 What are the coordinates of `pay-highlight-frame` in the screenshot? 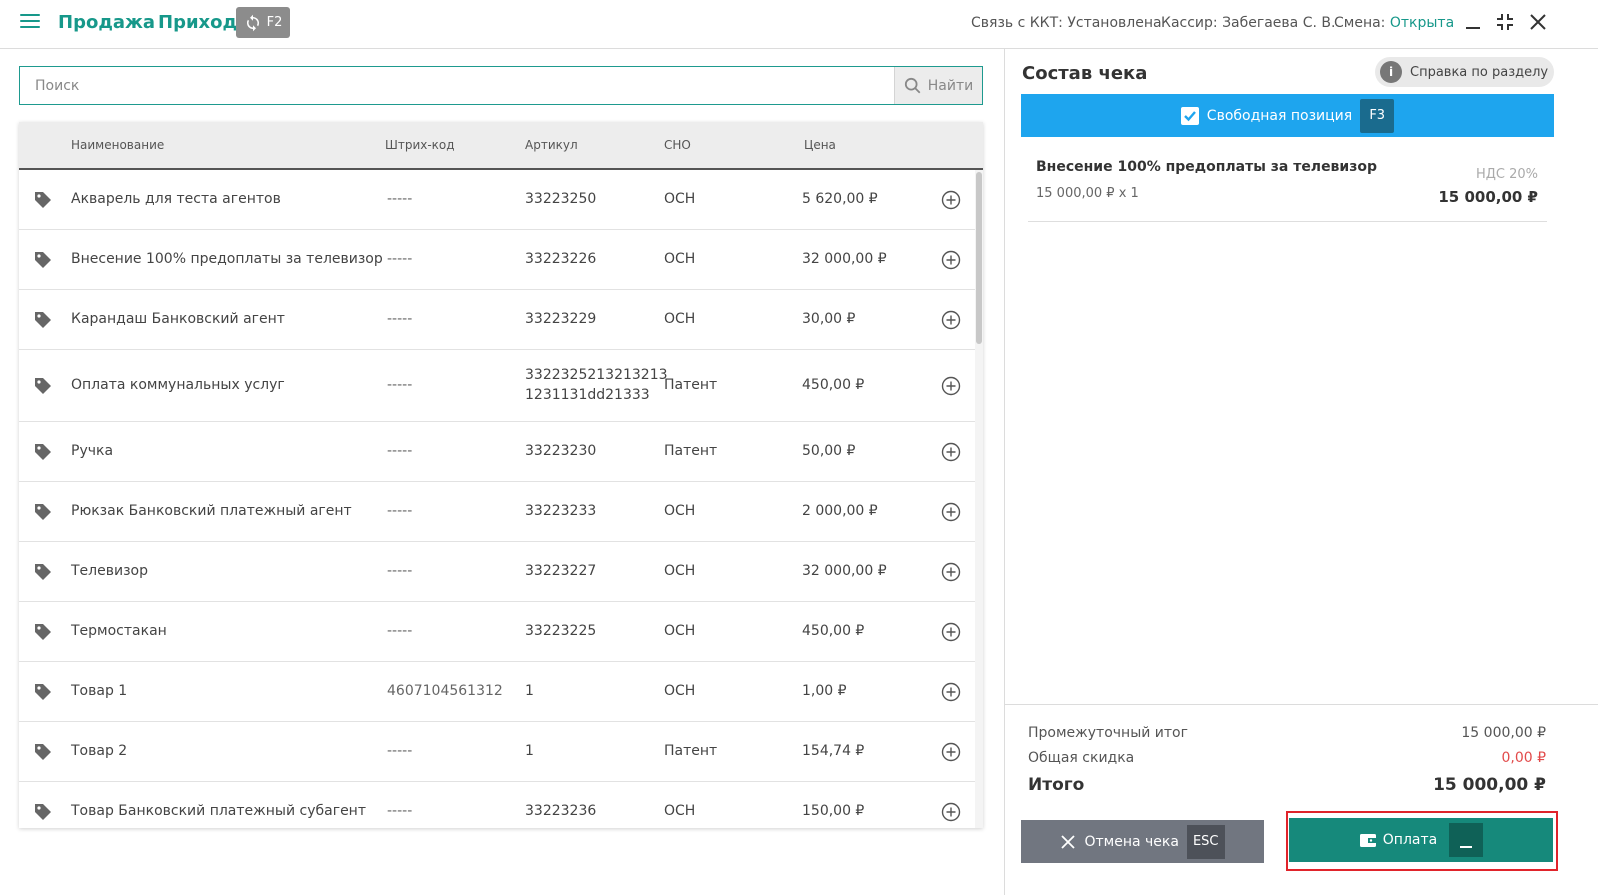 It's located at (1422, 841).